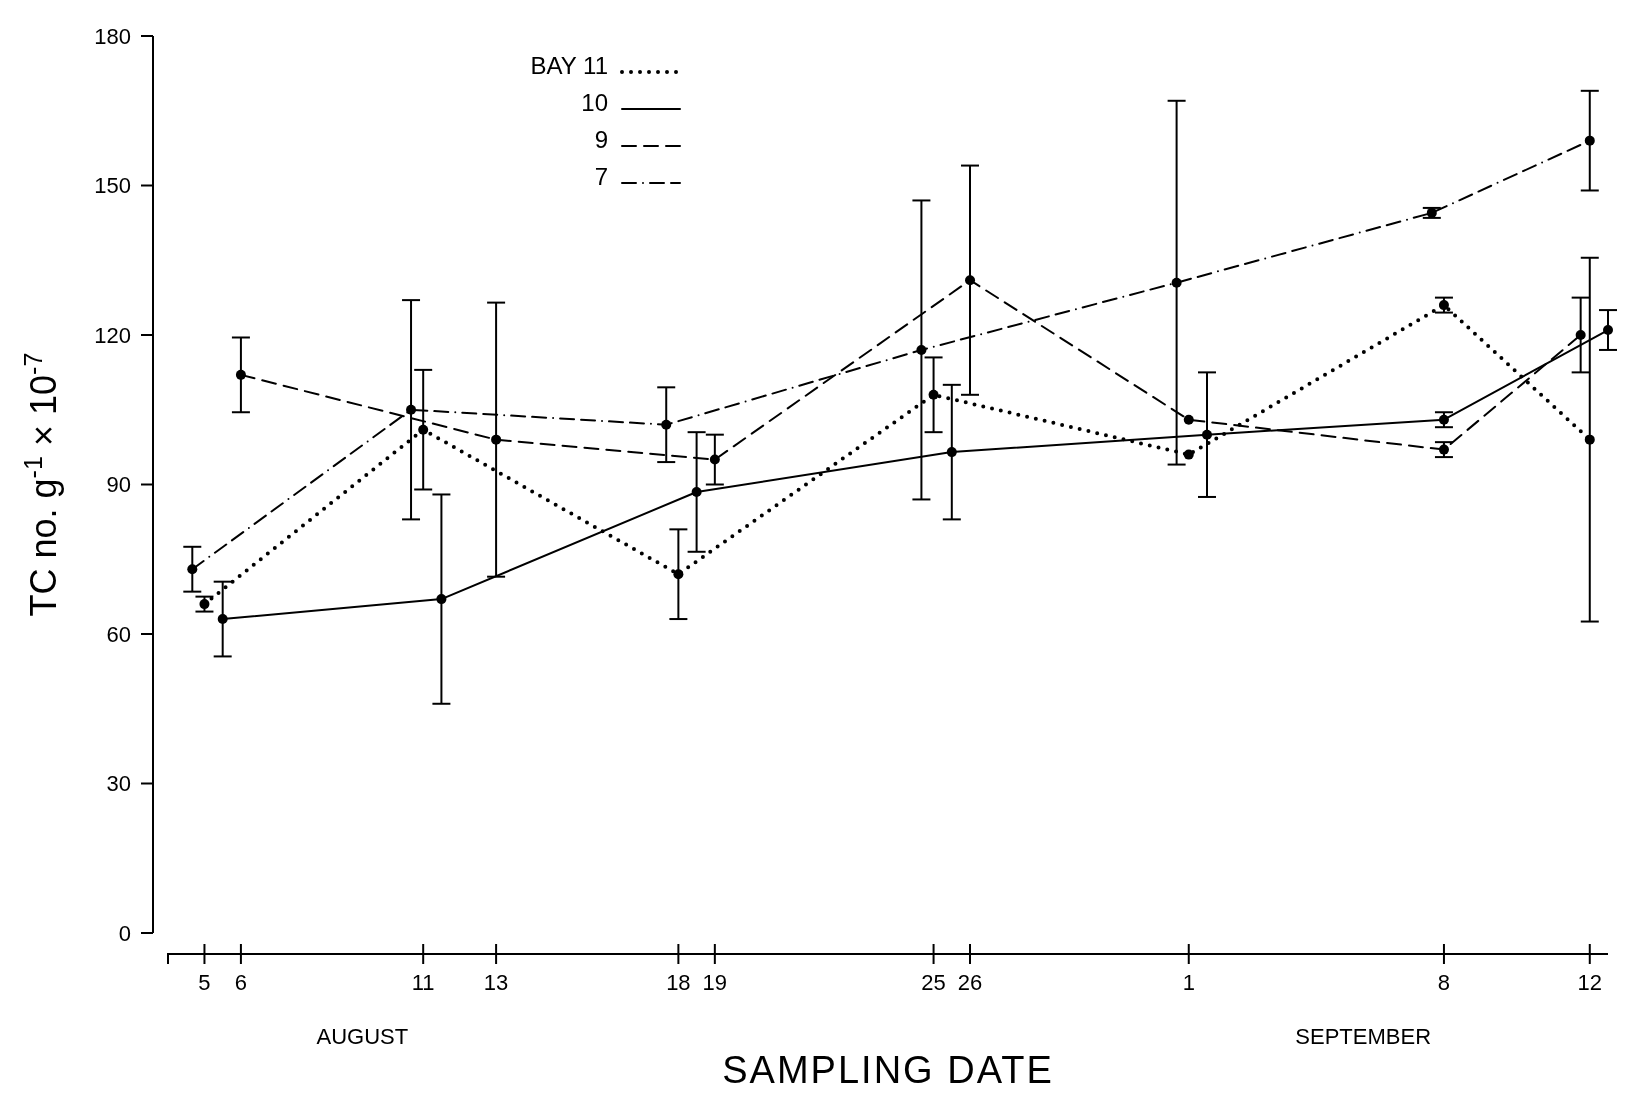  I want to click on text: SEPTEMBER, so click(1363, 1036).